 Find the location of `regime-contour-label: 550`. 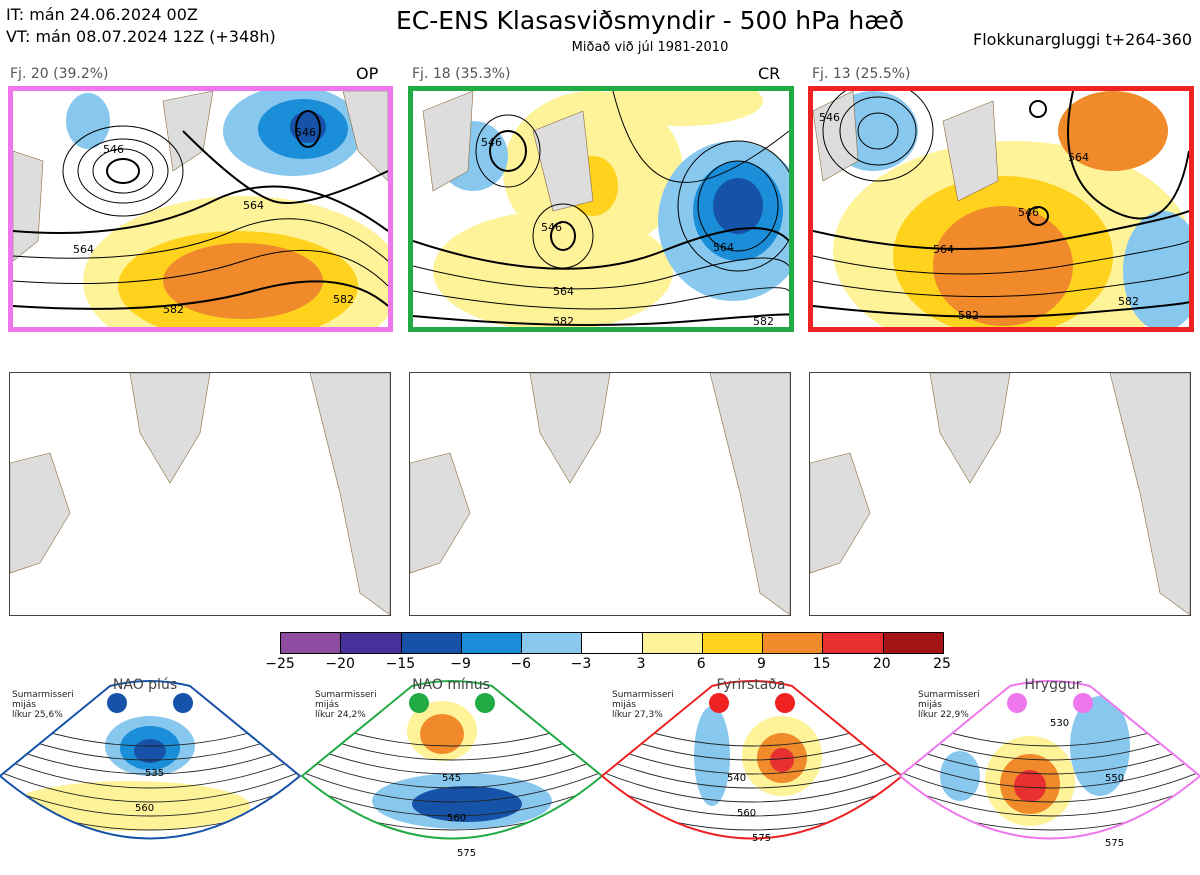

regime-contour-label: 550 is located at coordinates (1114, 778).